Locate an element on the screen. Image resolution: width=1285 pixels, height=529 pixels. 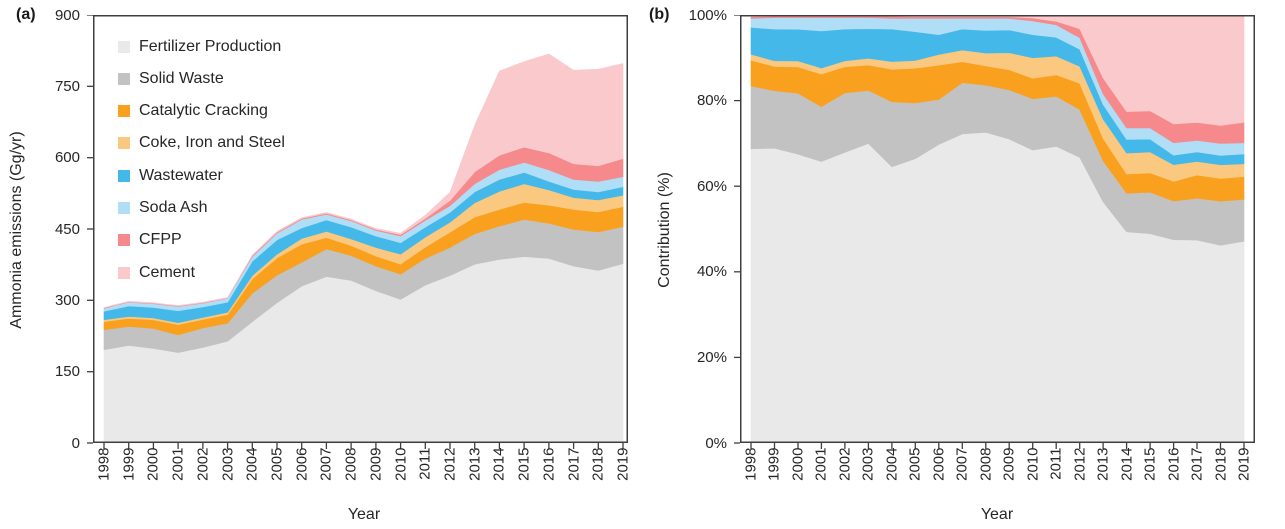
x-tick-label-b-2011: 2011 is located at coordinates (1056, 463).